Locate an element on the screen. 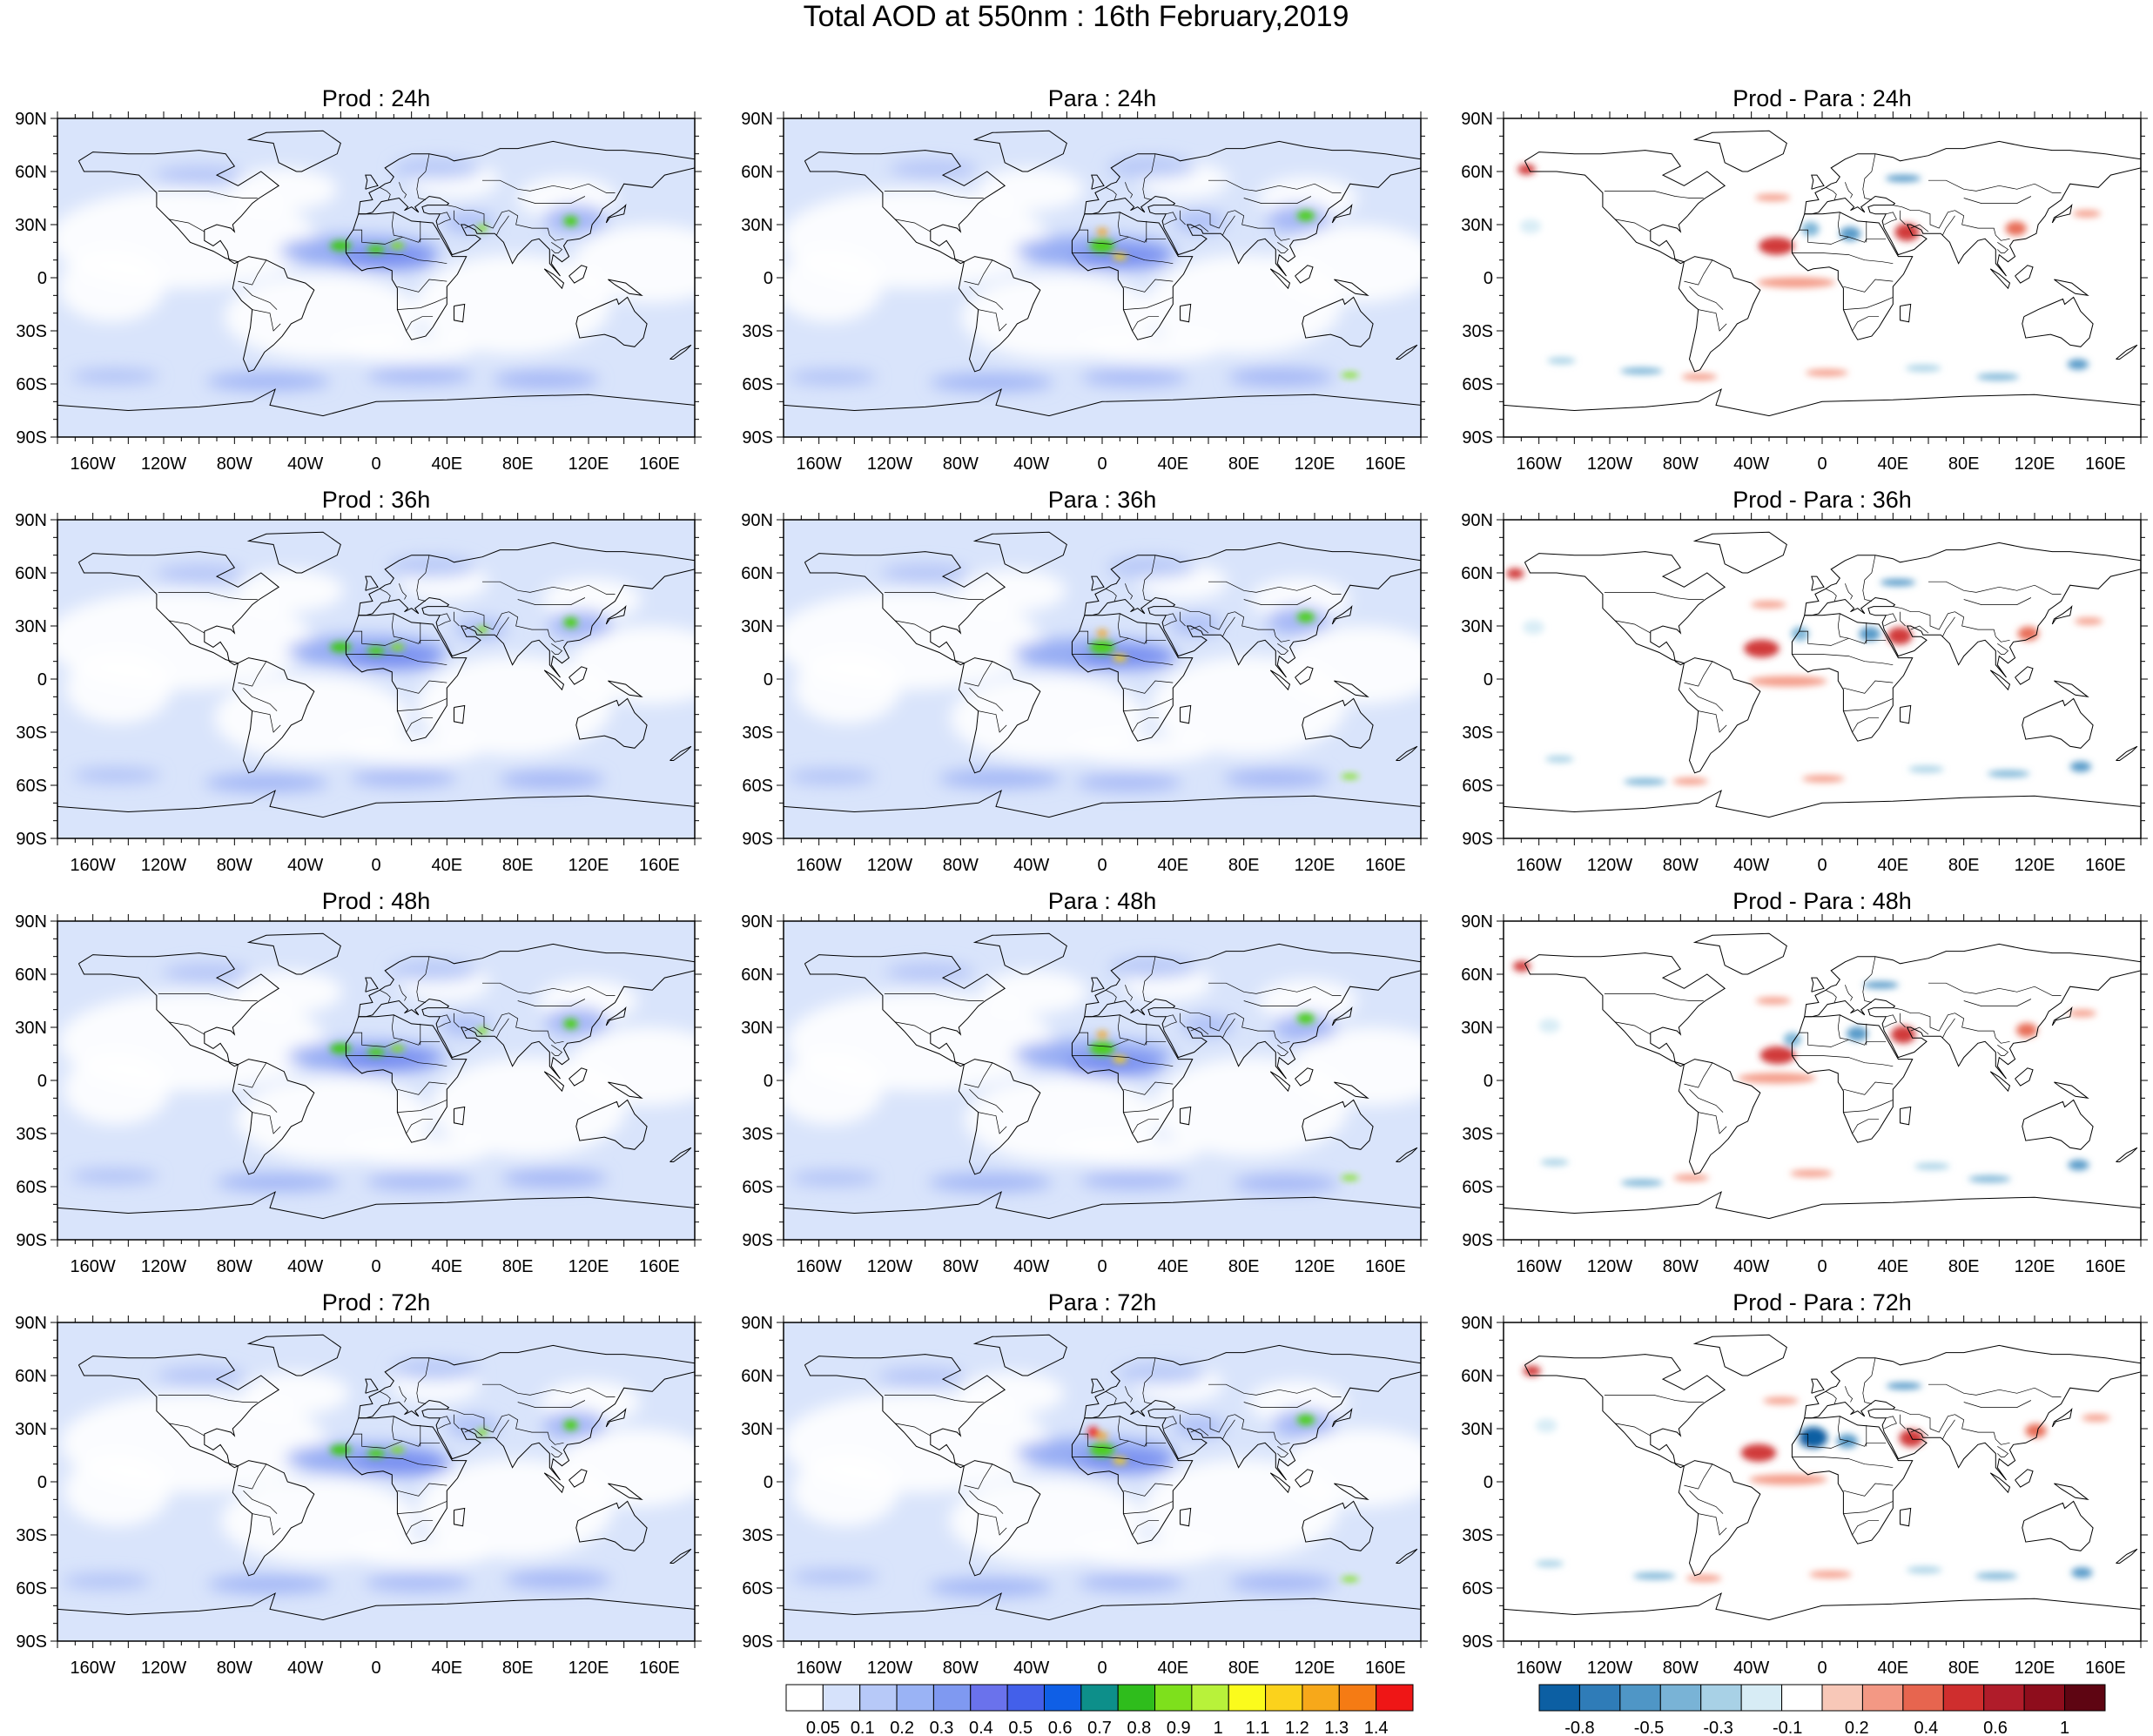 The image size is (2153, 1736). colorbar-label: -0.5 is located at coordinates (1649, 1727).